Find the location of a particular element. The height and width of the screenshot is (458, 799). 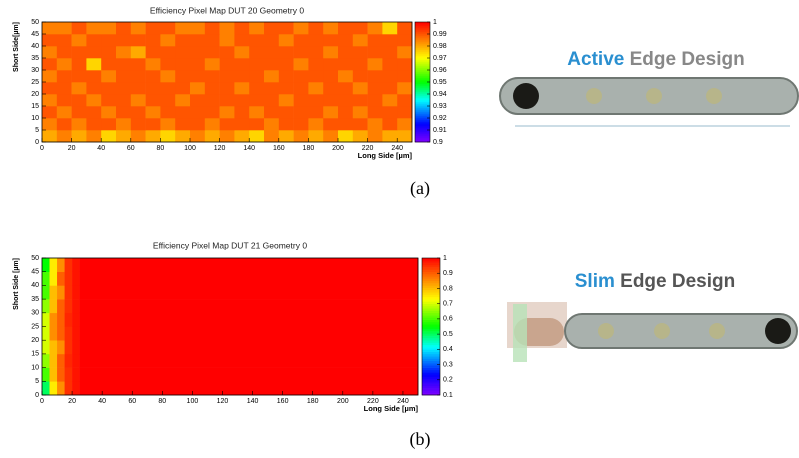

colorbar-tick-label: 0.8 is located at coordinates (448, 288).